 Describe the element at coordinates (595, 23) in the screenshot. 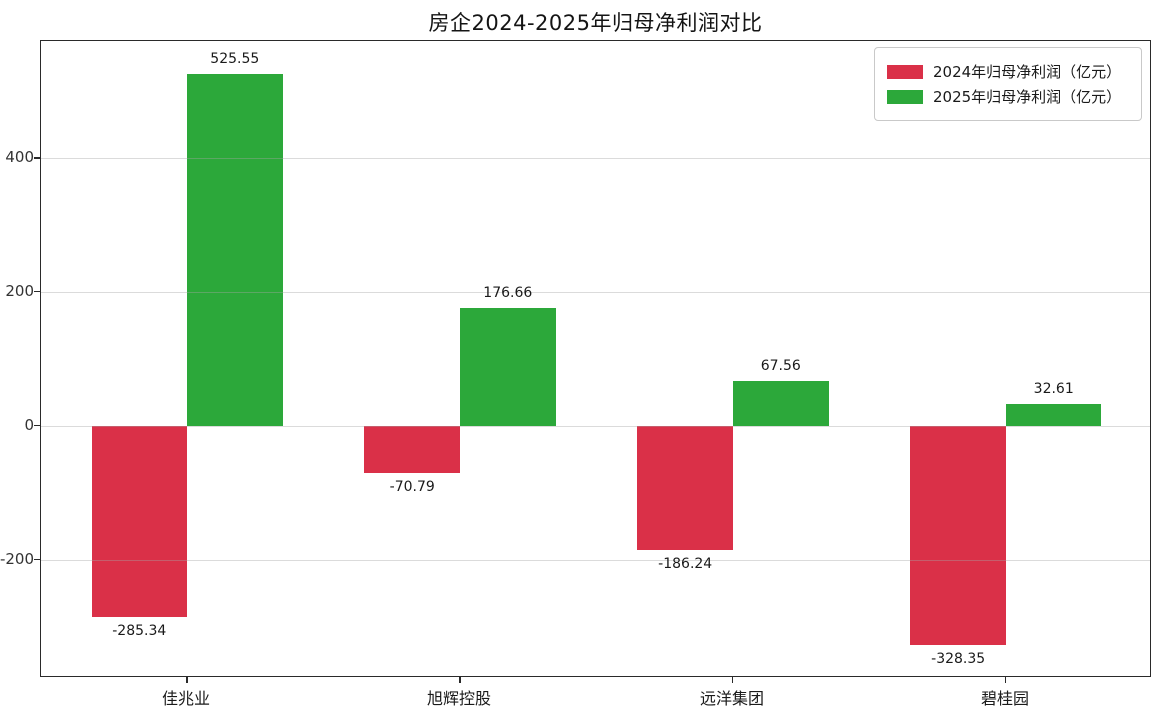

I see `chart-title: 房企2024-2025年归母净利润对比` at that location.